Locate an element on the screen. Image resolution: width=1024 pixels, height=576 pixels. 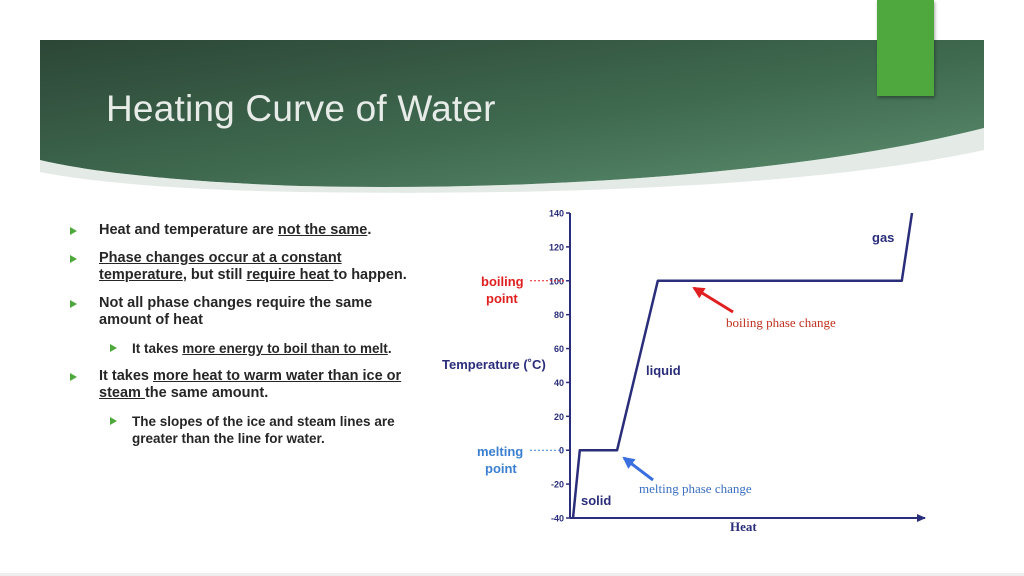
phase-label-liquid: liquid is located at coordinates (663, 370).